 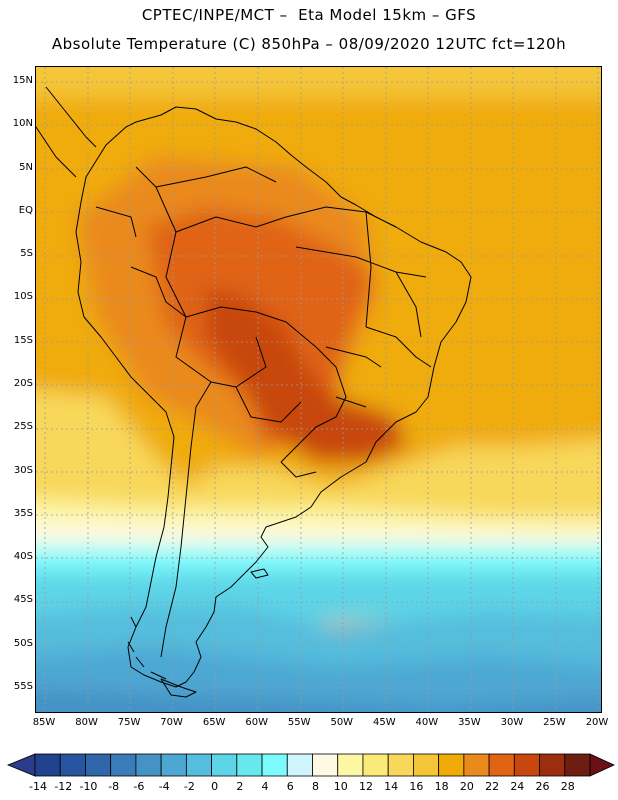 I want to click on chile-islands, so click(x=147, y=648).